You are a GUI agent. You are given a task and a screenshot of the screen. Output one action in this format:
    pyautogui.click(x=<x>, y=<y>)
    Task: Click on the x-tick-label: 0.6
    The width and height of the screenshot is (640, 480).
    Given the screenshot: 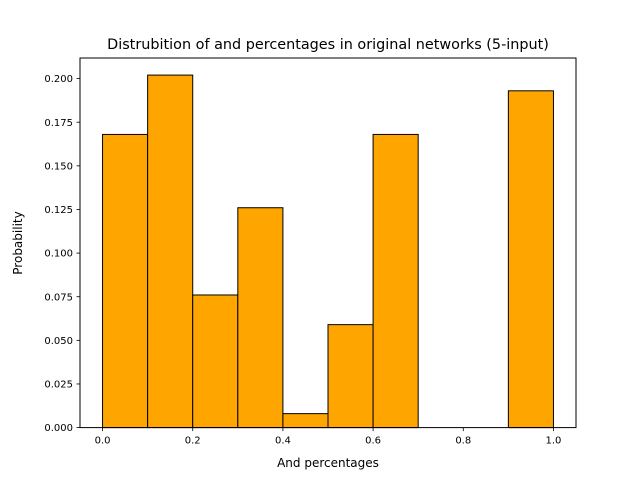 What is the action you would take?
    pyautogui.click(x=373, y=441)
    